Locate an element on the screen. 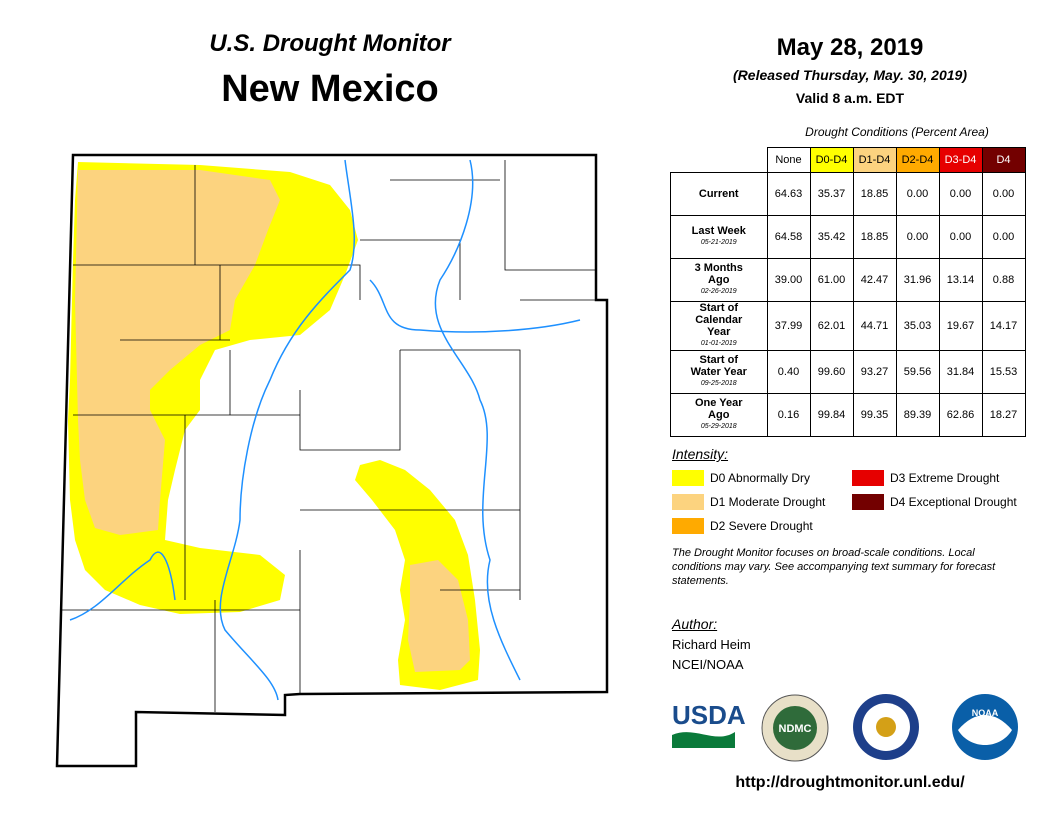  row-name: Start of Water Year is located at coordinates (718, 365).